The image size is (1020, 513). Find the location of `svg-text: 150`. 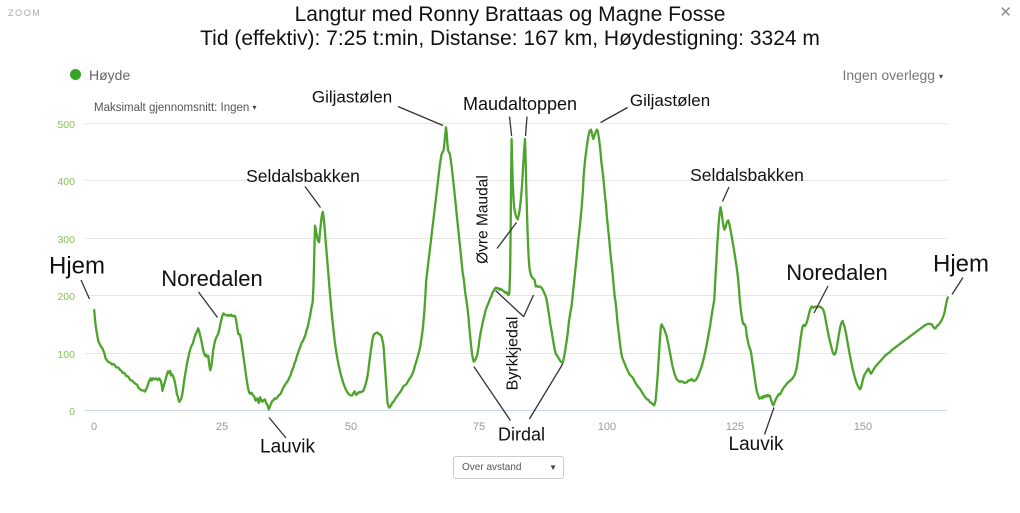

svg-text: 150 is located at coordinates (863, 427).